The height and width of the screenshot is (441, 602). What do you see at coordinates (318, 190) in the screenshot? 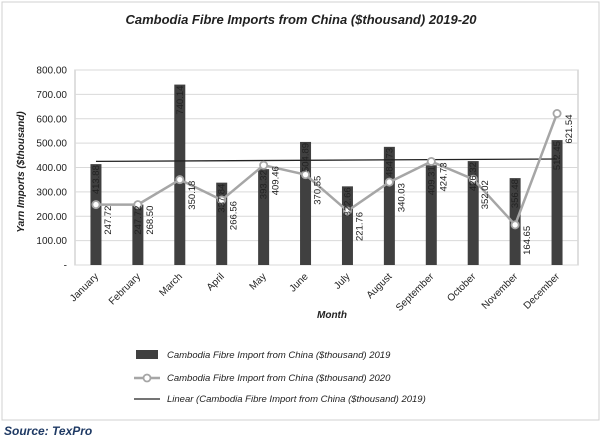
I see `line-data-label: 370.55` at bounding box center [318, 190].